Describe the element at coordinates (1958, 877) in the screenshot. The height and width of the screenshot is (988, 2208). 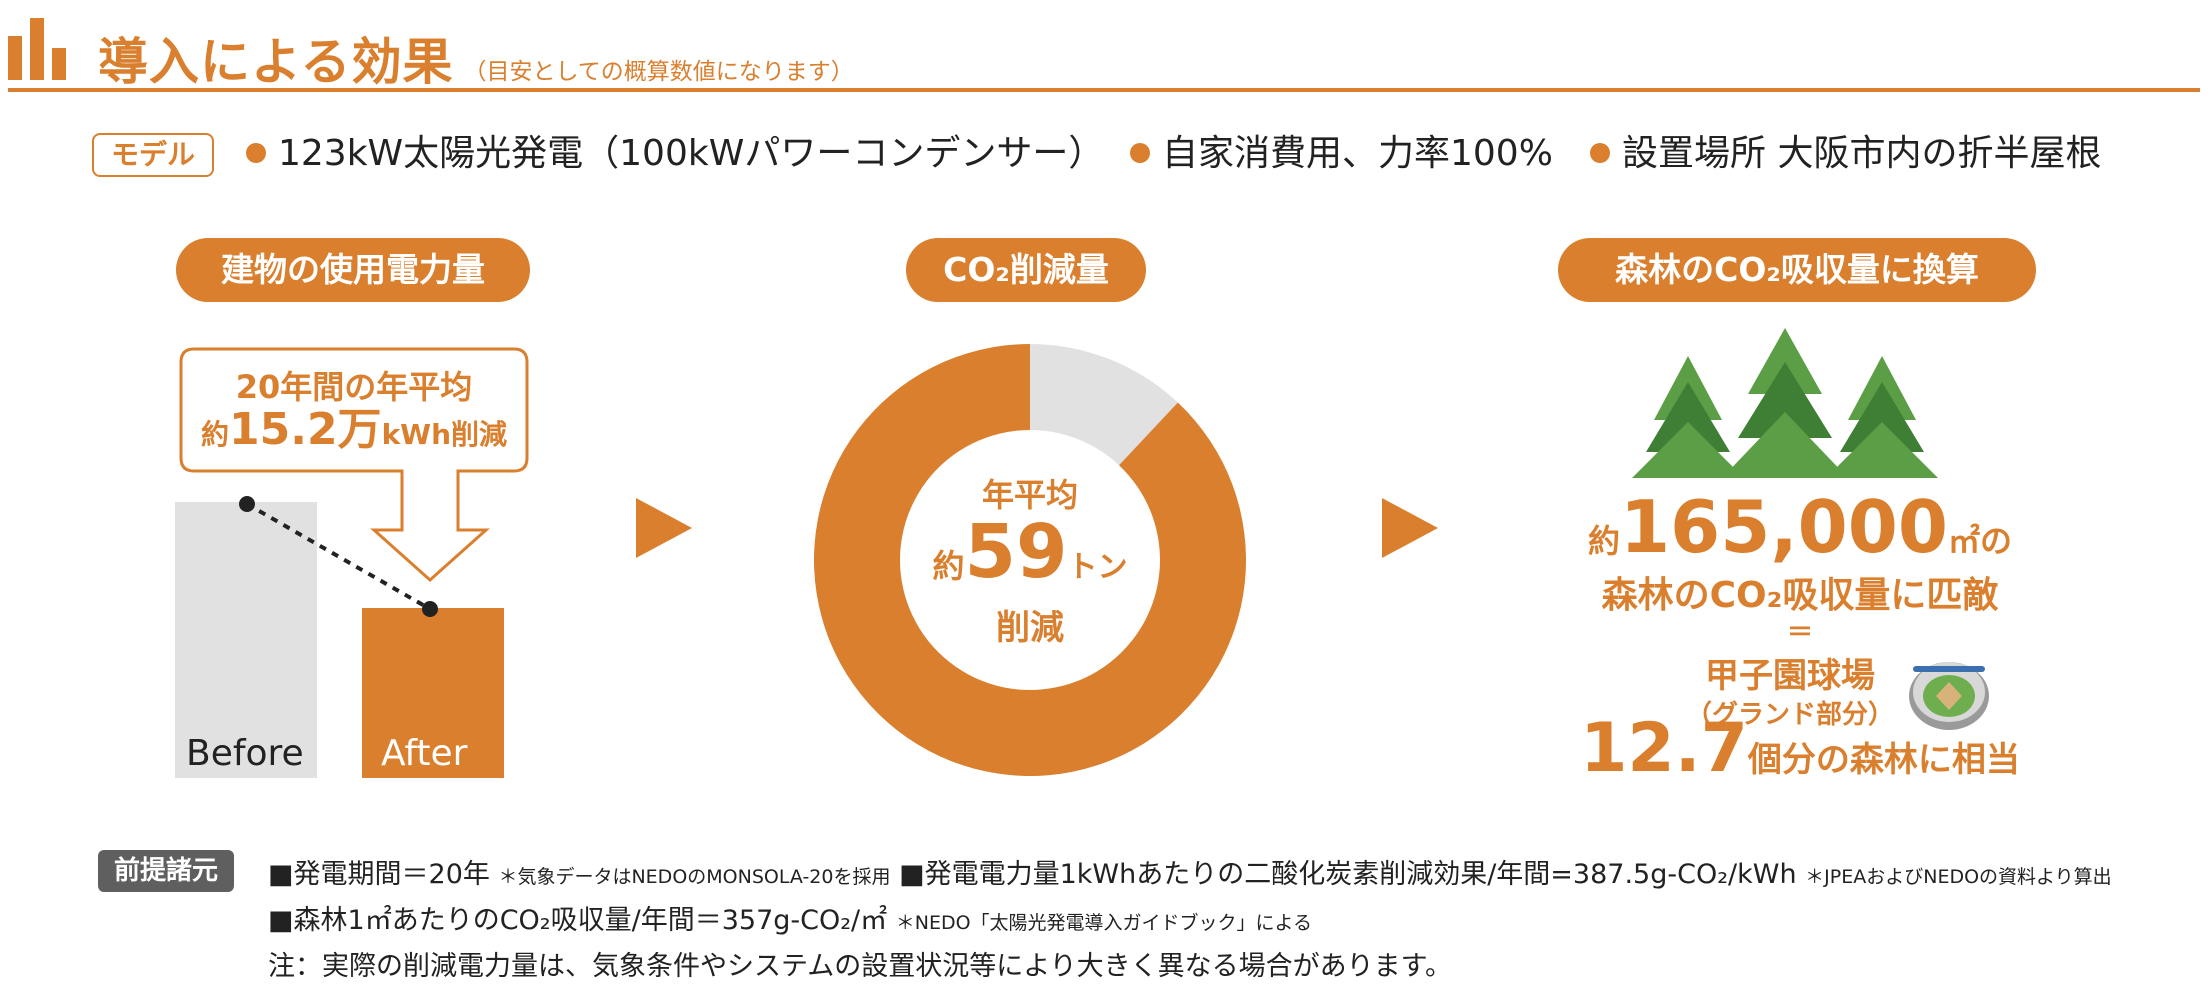
I see `premises-co2-note: ＊JPEAおよびNEDOの資料より算出` at that location.